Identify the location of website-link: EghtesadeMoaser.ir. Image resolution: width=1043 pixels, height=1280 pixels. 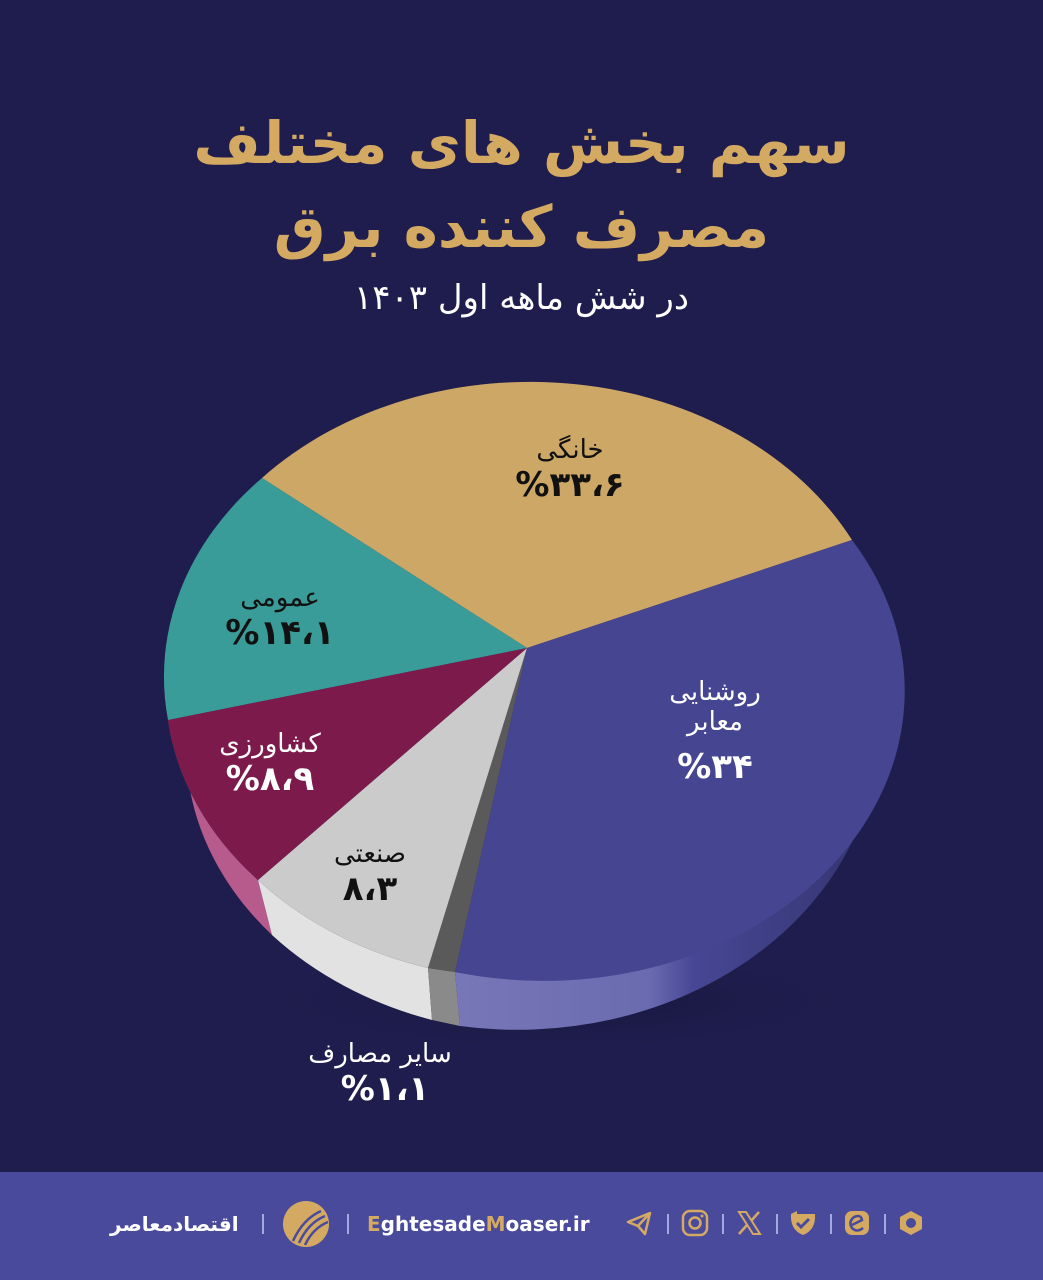
(478, 1224).